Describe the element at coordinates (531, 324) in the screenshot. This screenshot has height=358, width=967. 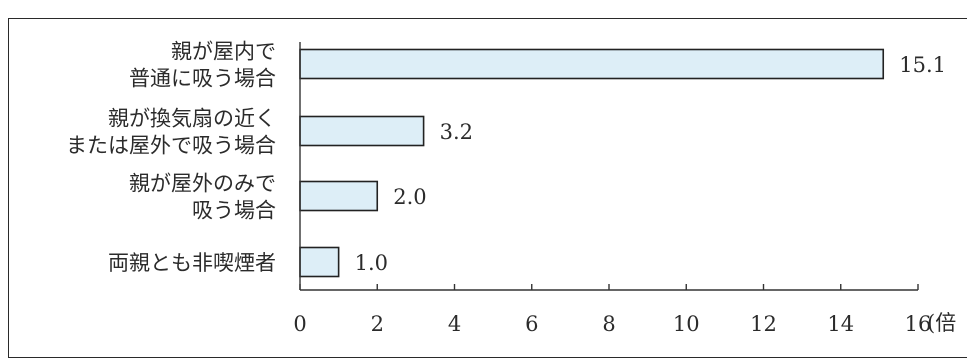
I see `x-tick-label-3: 6` at that location.